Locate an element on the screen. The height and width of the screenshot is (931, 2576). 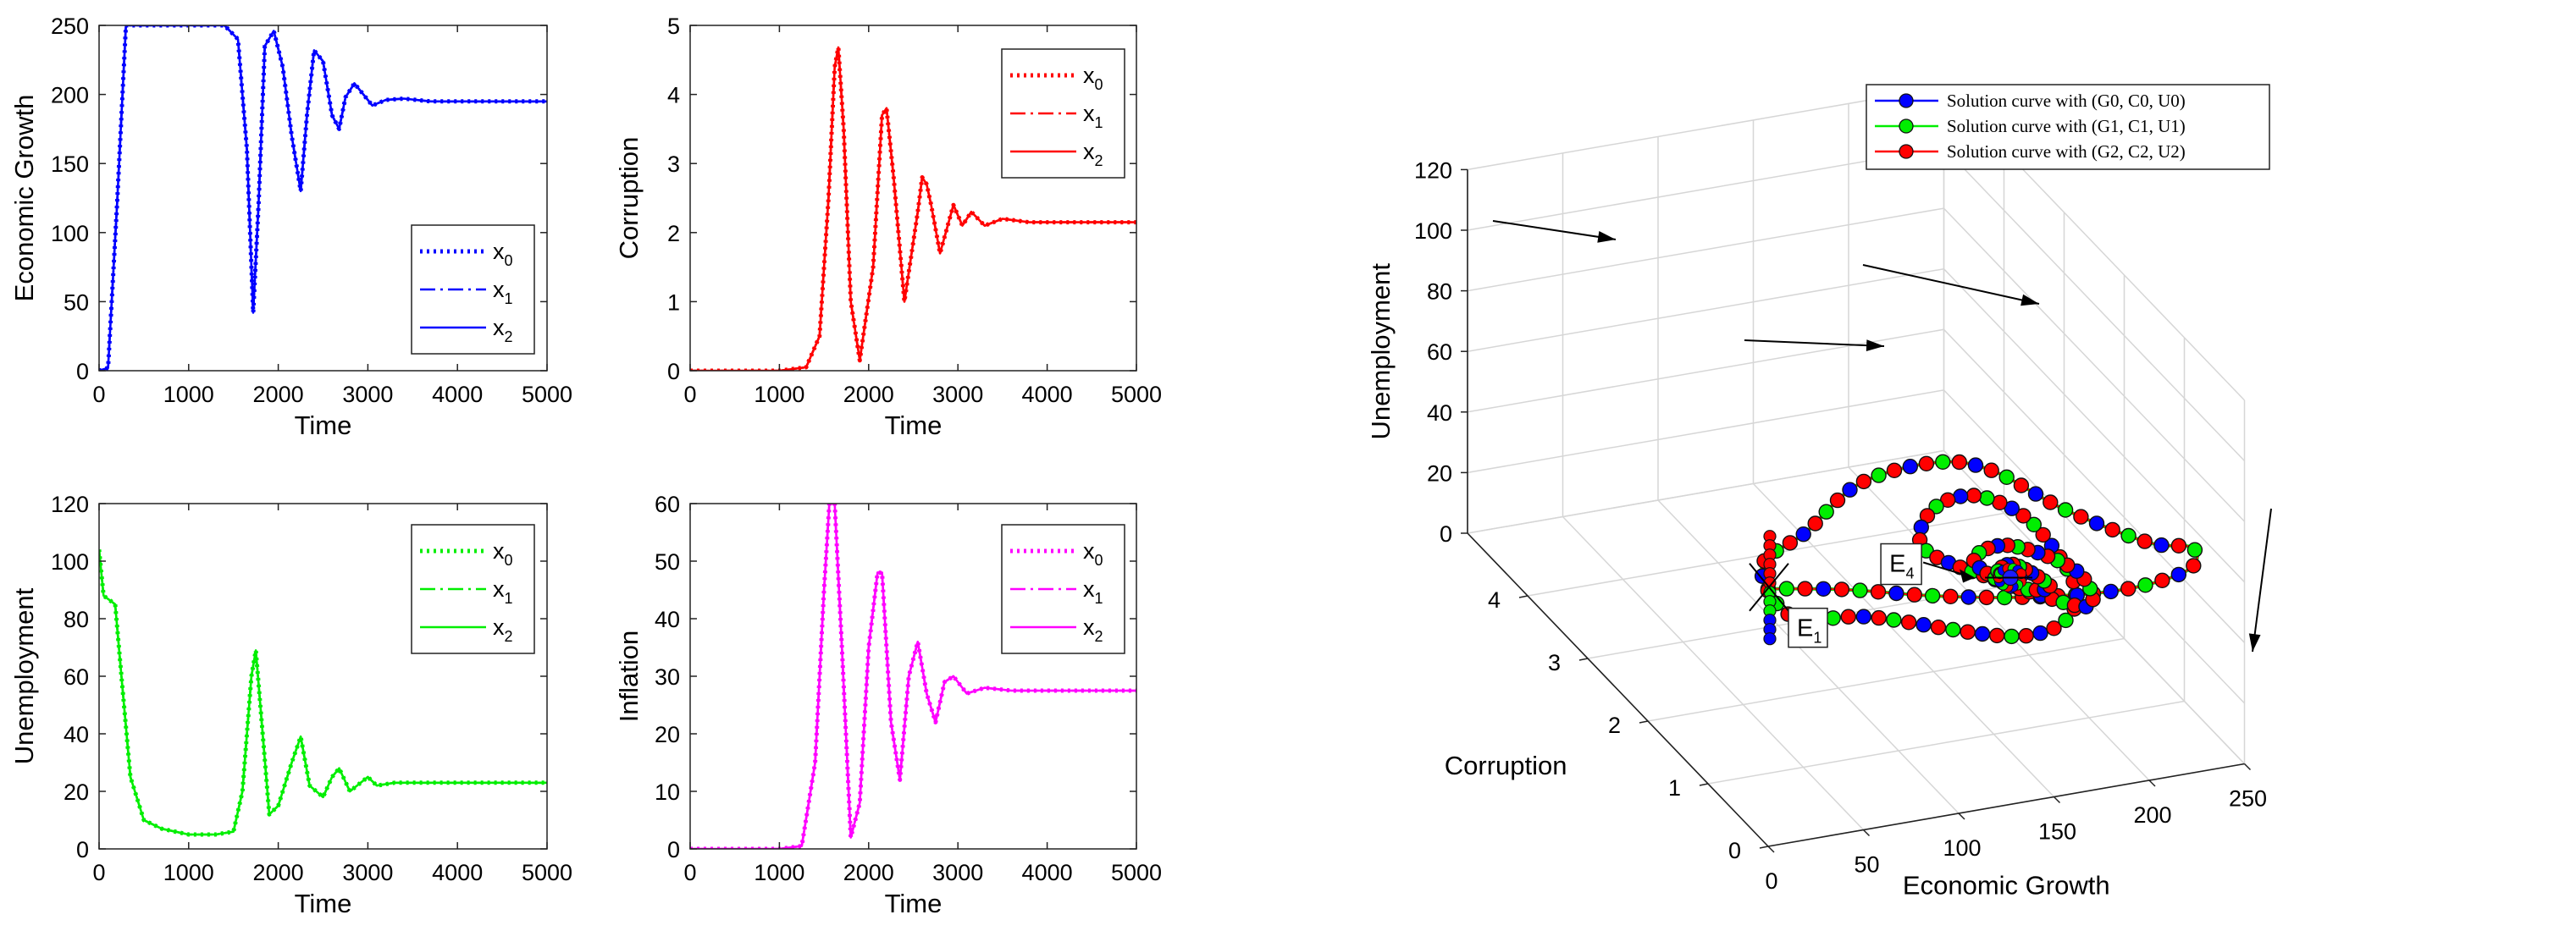
x-tick-label: 4000 is located at coordinates (457, 872).